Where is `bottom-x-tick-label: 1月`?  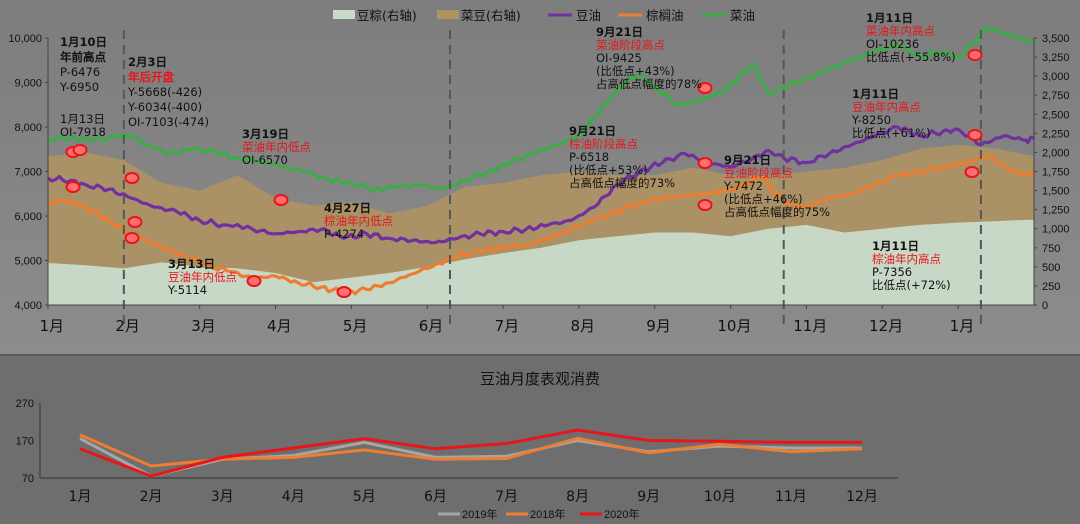
bottom-x-tick-label: 1月 is located at coordinates (80, 497).